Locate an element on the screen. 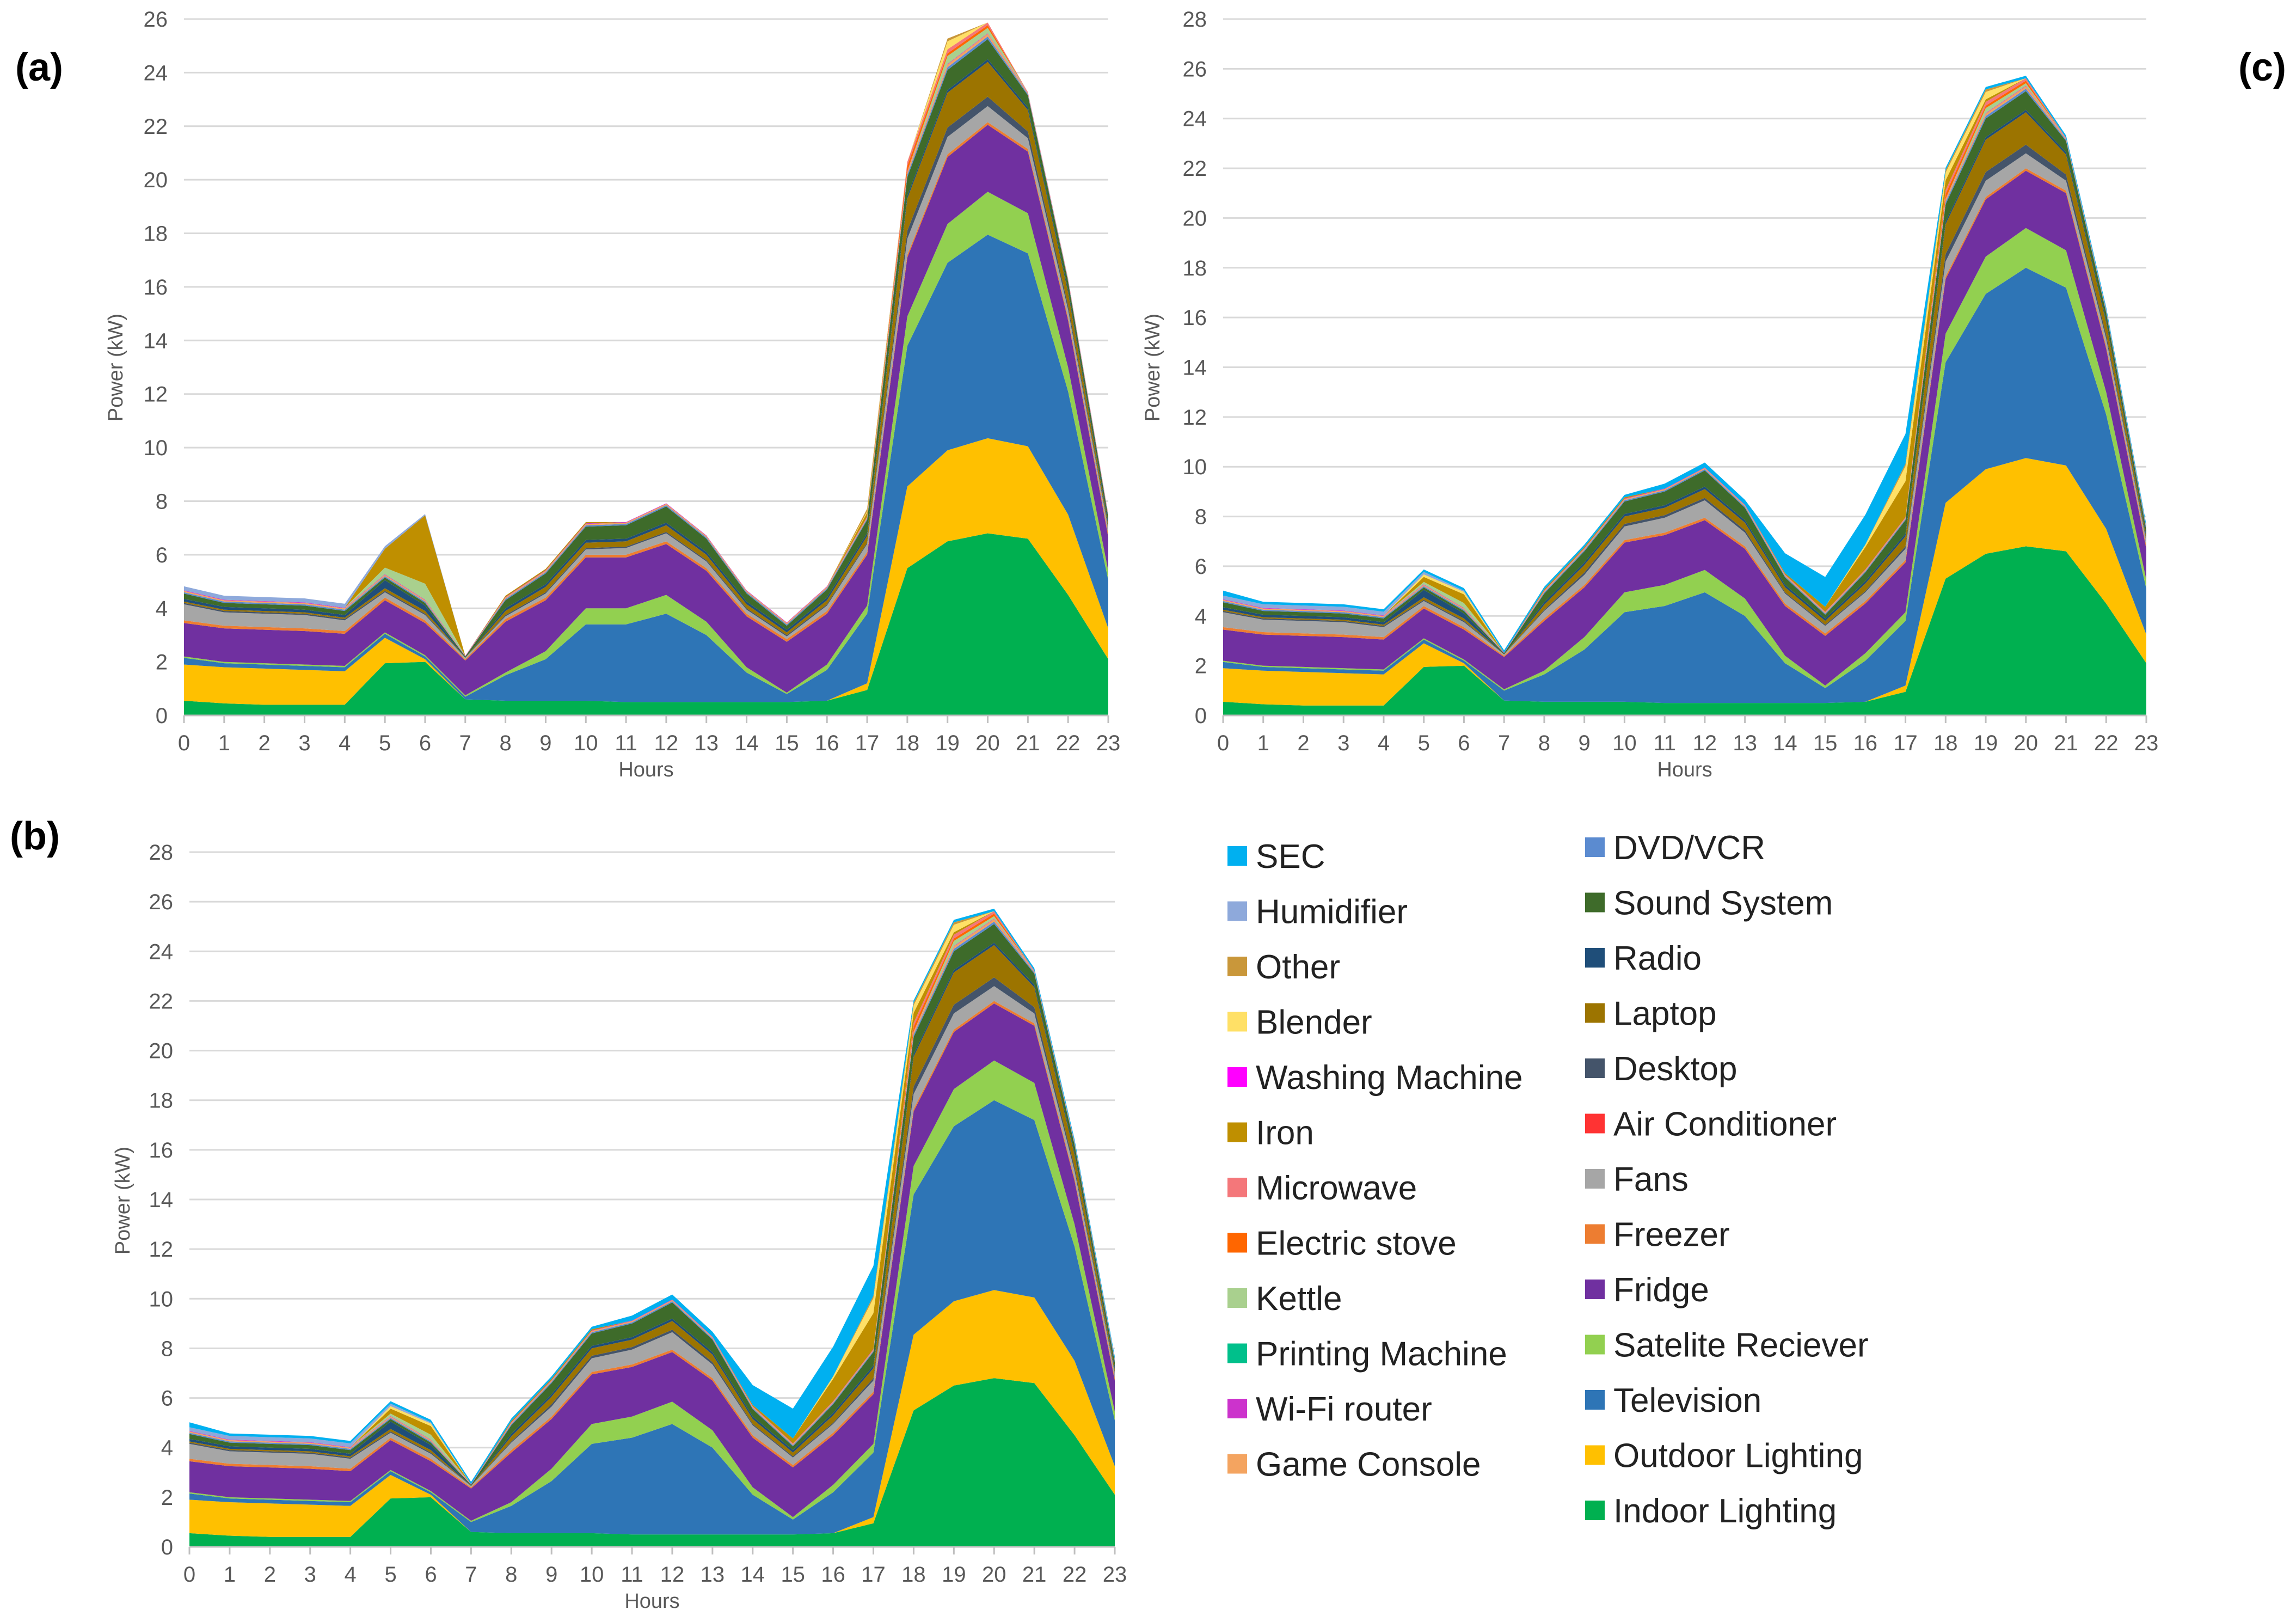 The width and height of the screenshot is (2296, 1616). legend-label: Kettle is located at coordinates (1299, 1299).